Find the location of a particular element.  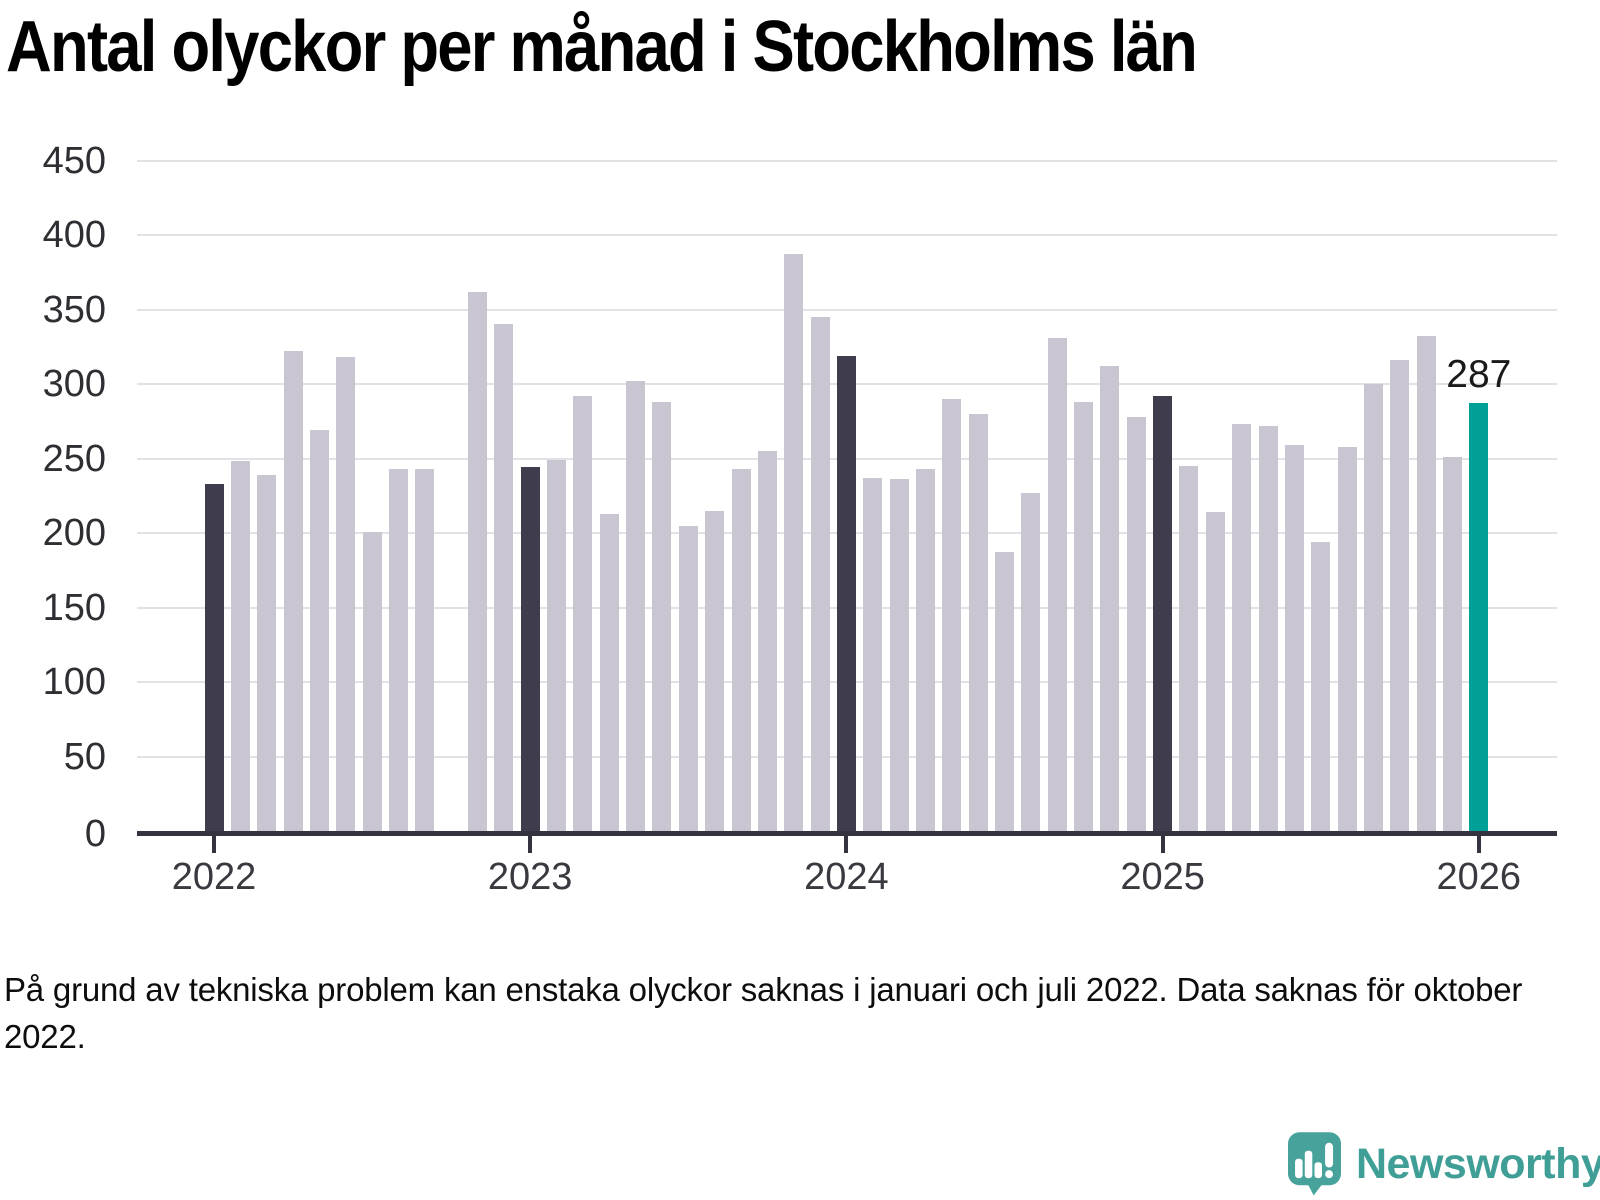

y-axis-tick-label: 400 is located at coordinates (74, 235).